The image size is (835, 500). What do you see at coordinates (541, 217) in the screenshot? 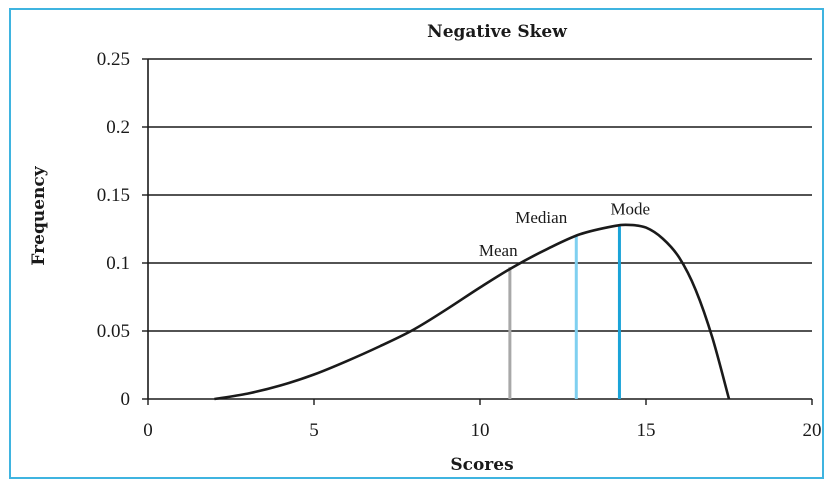
I see `median-label: Median` at bounding box center [541, 217].